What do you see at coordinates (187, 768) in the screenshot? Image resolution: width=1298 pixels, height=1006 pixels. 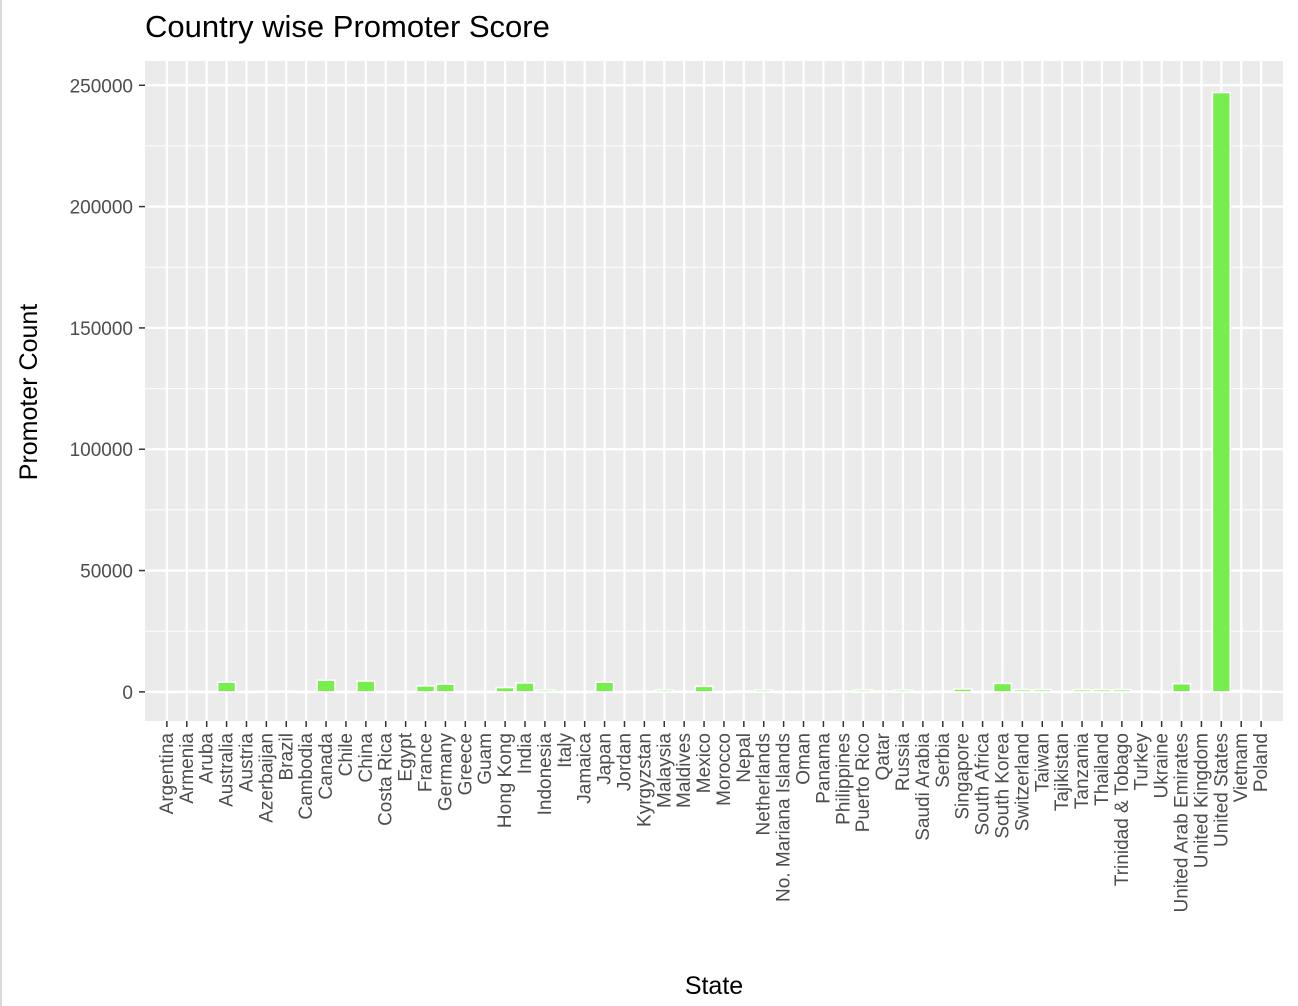 I see `x-tick-label: Armenia` at bounding box center [187, 768].